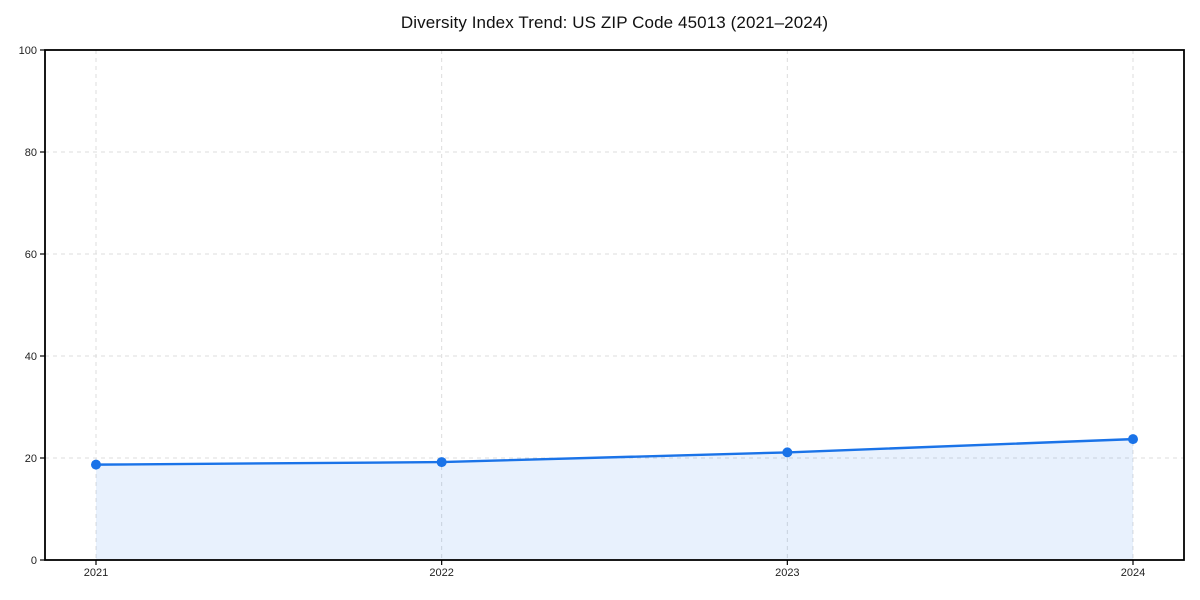 The height and width of the screenshot is (600, 1200). I want to click on y-tick-label: 80, so click(31, 153).